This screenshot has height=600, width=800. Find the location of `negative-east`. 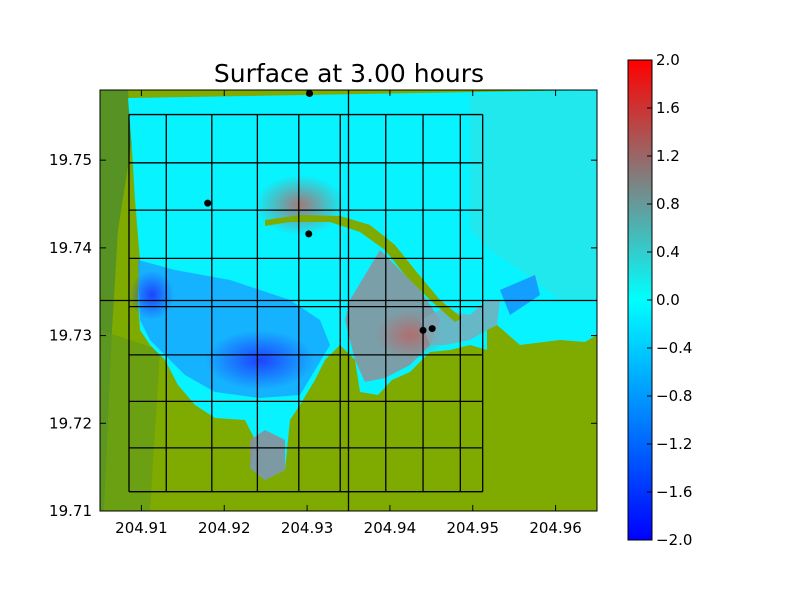

negative-east is located at coordinates (520, 295).